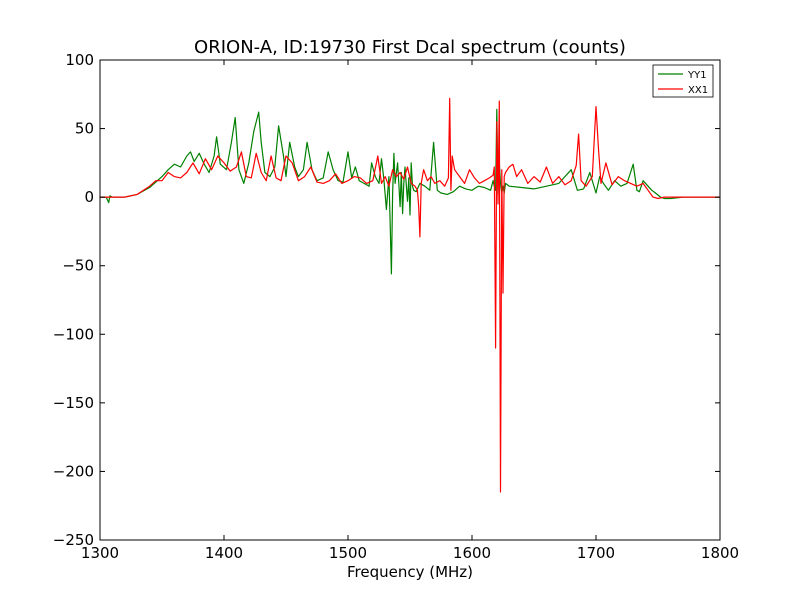 The width and height of the screenshot is (800, 600). I want to click on x-tick-label: 1800, so click(720, 553).